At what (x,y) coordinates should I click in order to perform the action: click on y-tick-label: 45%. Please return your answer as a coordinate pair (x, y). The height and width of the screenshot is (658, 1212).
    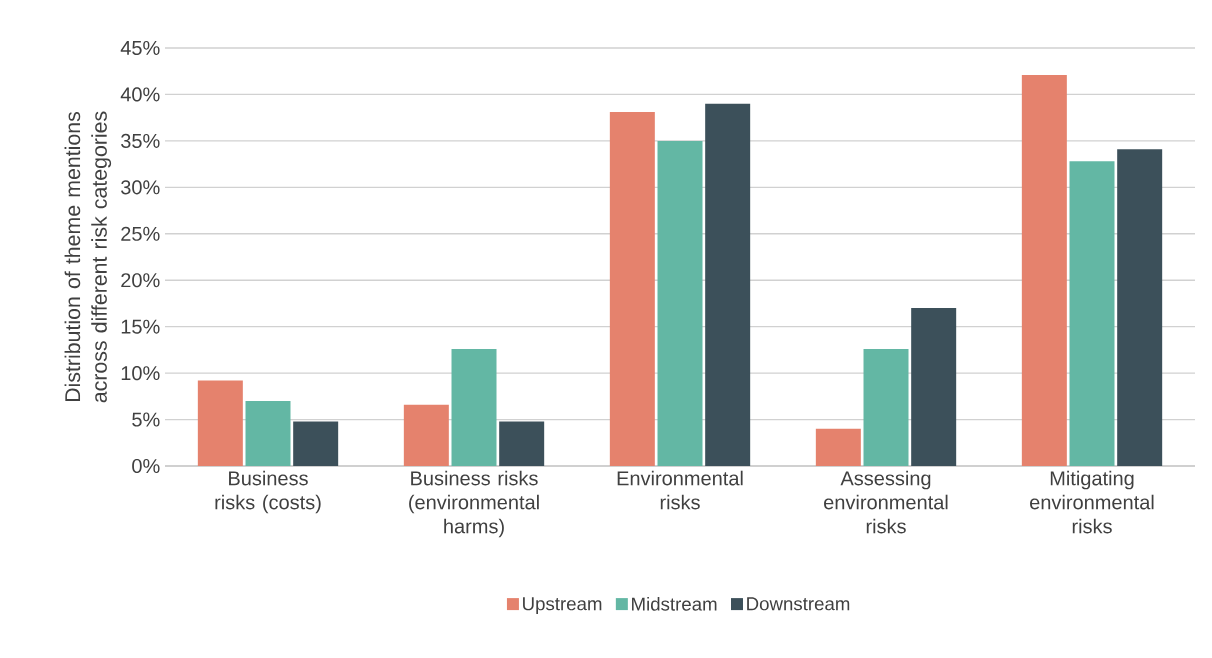
    Looking at the image, I should click on (140, 48).